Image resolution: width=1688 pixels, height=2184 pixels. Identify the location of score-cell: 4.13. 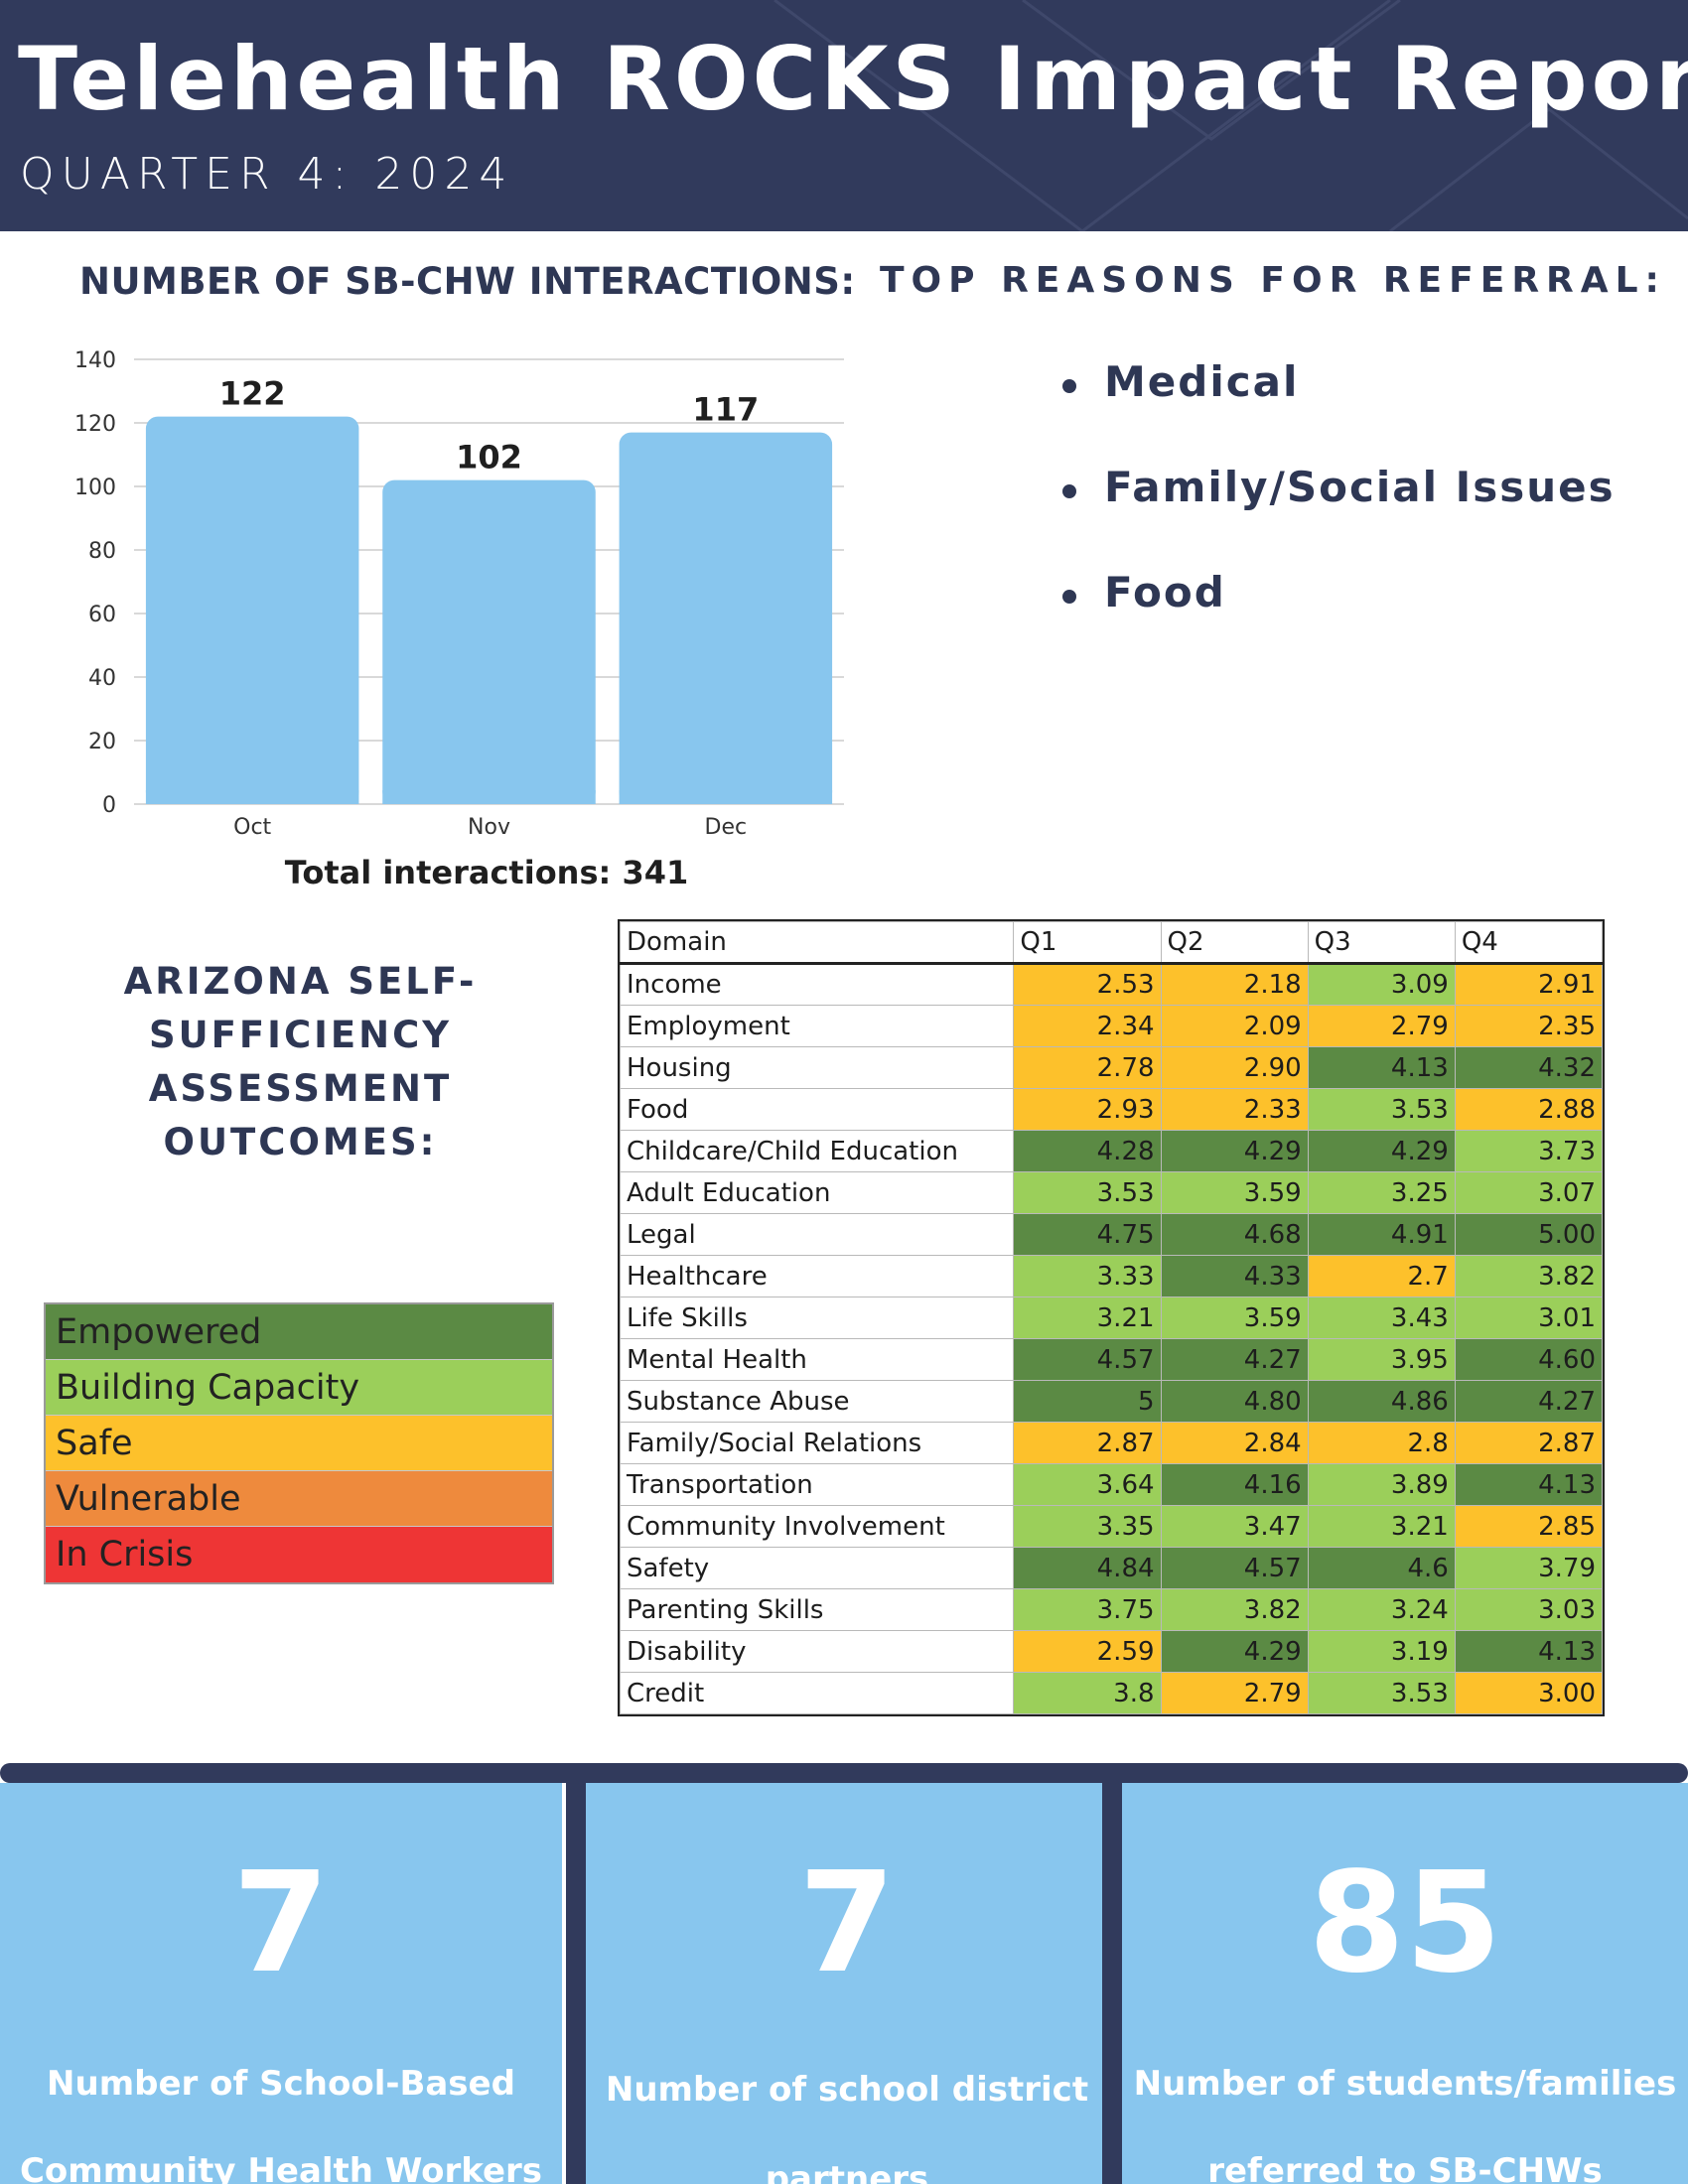
(1529, 1484).